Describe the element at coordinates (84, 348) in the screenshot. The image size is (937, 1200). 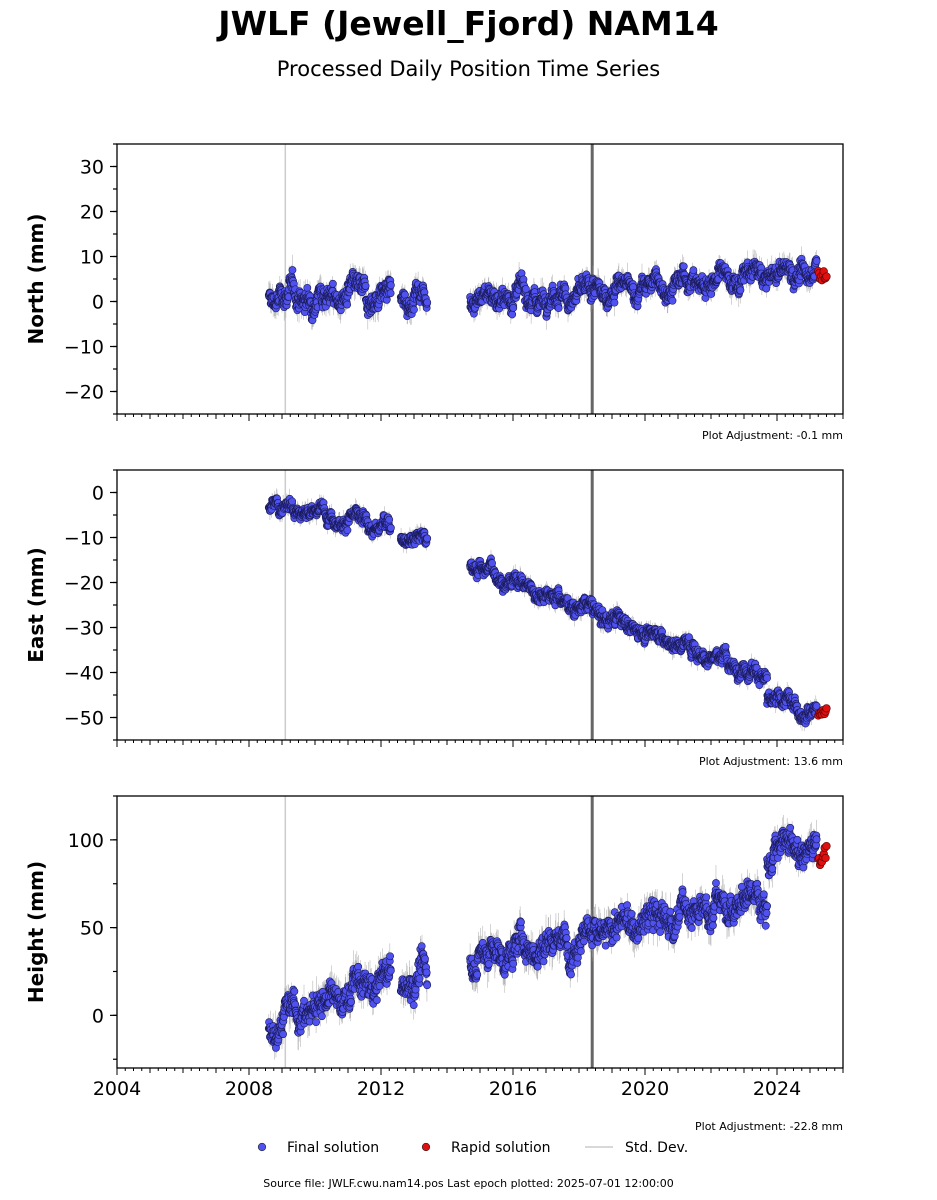
I see `y-tick-label: −10` at that location.